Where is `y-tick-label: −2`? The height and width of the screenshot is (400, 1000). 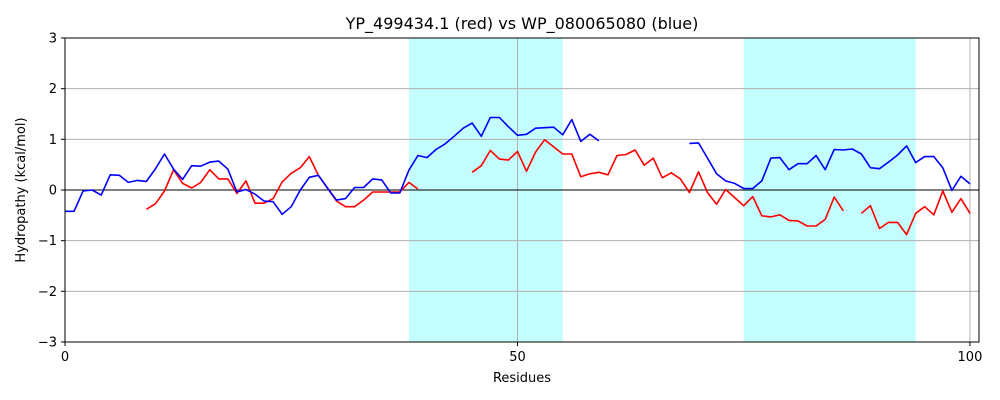
y-tick-label: −2 is located at coordinates (47, 292).